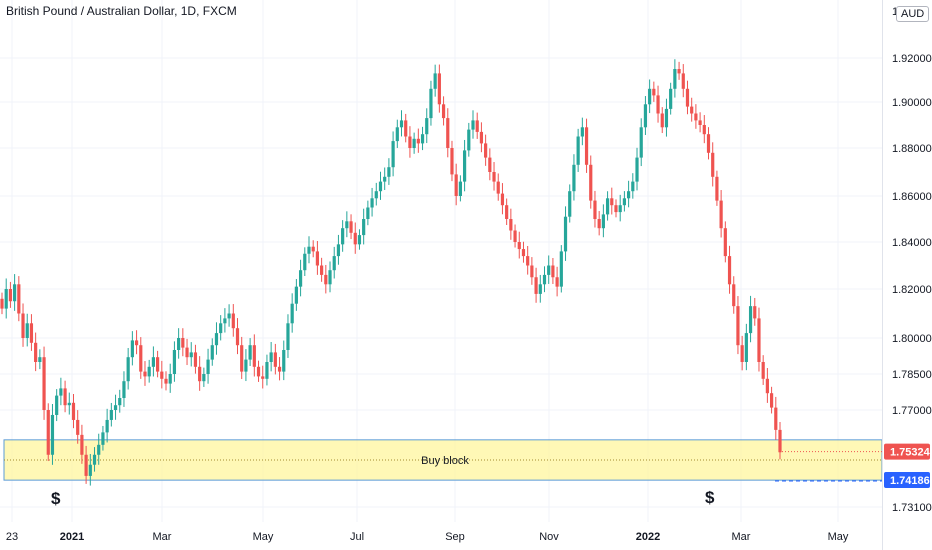  I want to click on currency-badge: AUD, so click(913, 14).